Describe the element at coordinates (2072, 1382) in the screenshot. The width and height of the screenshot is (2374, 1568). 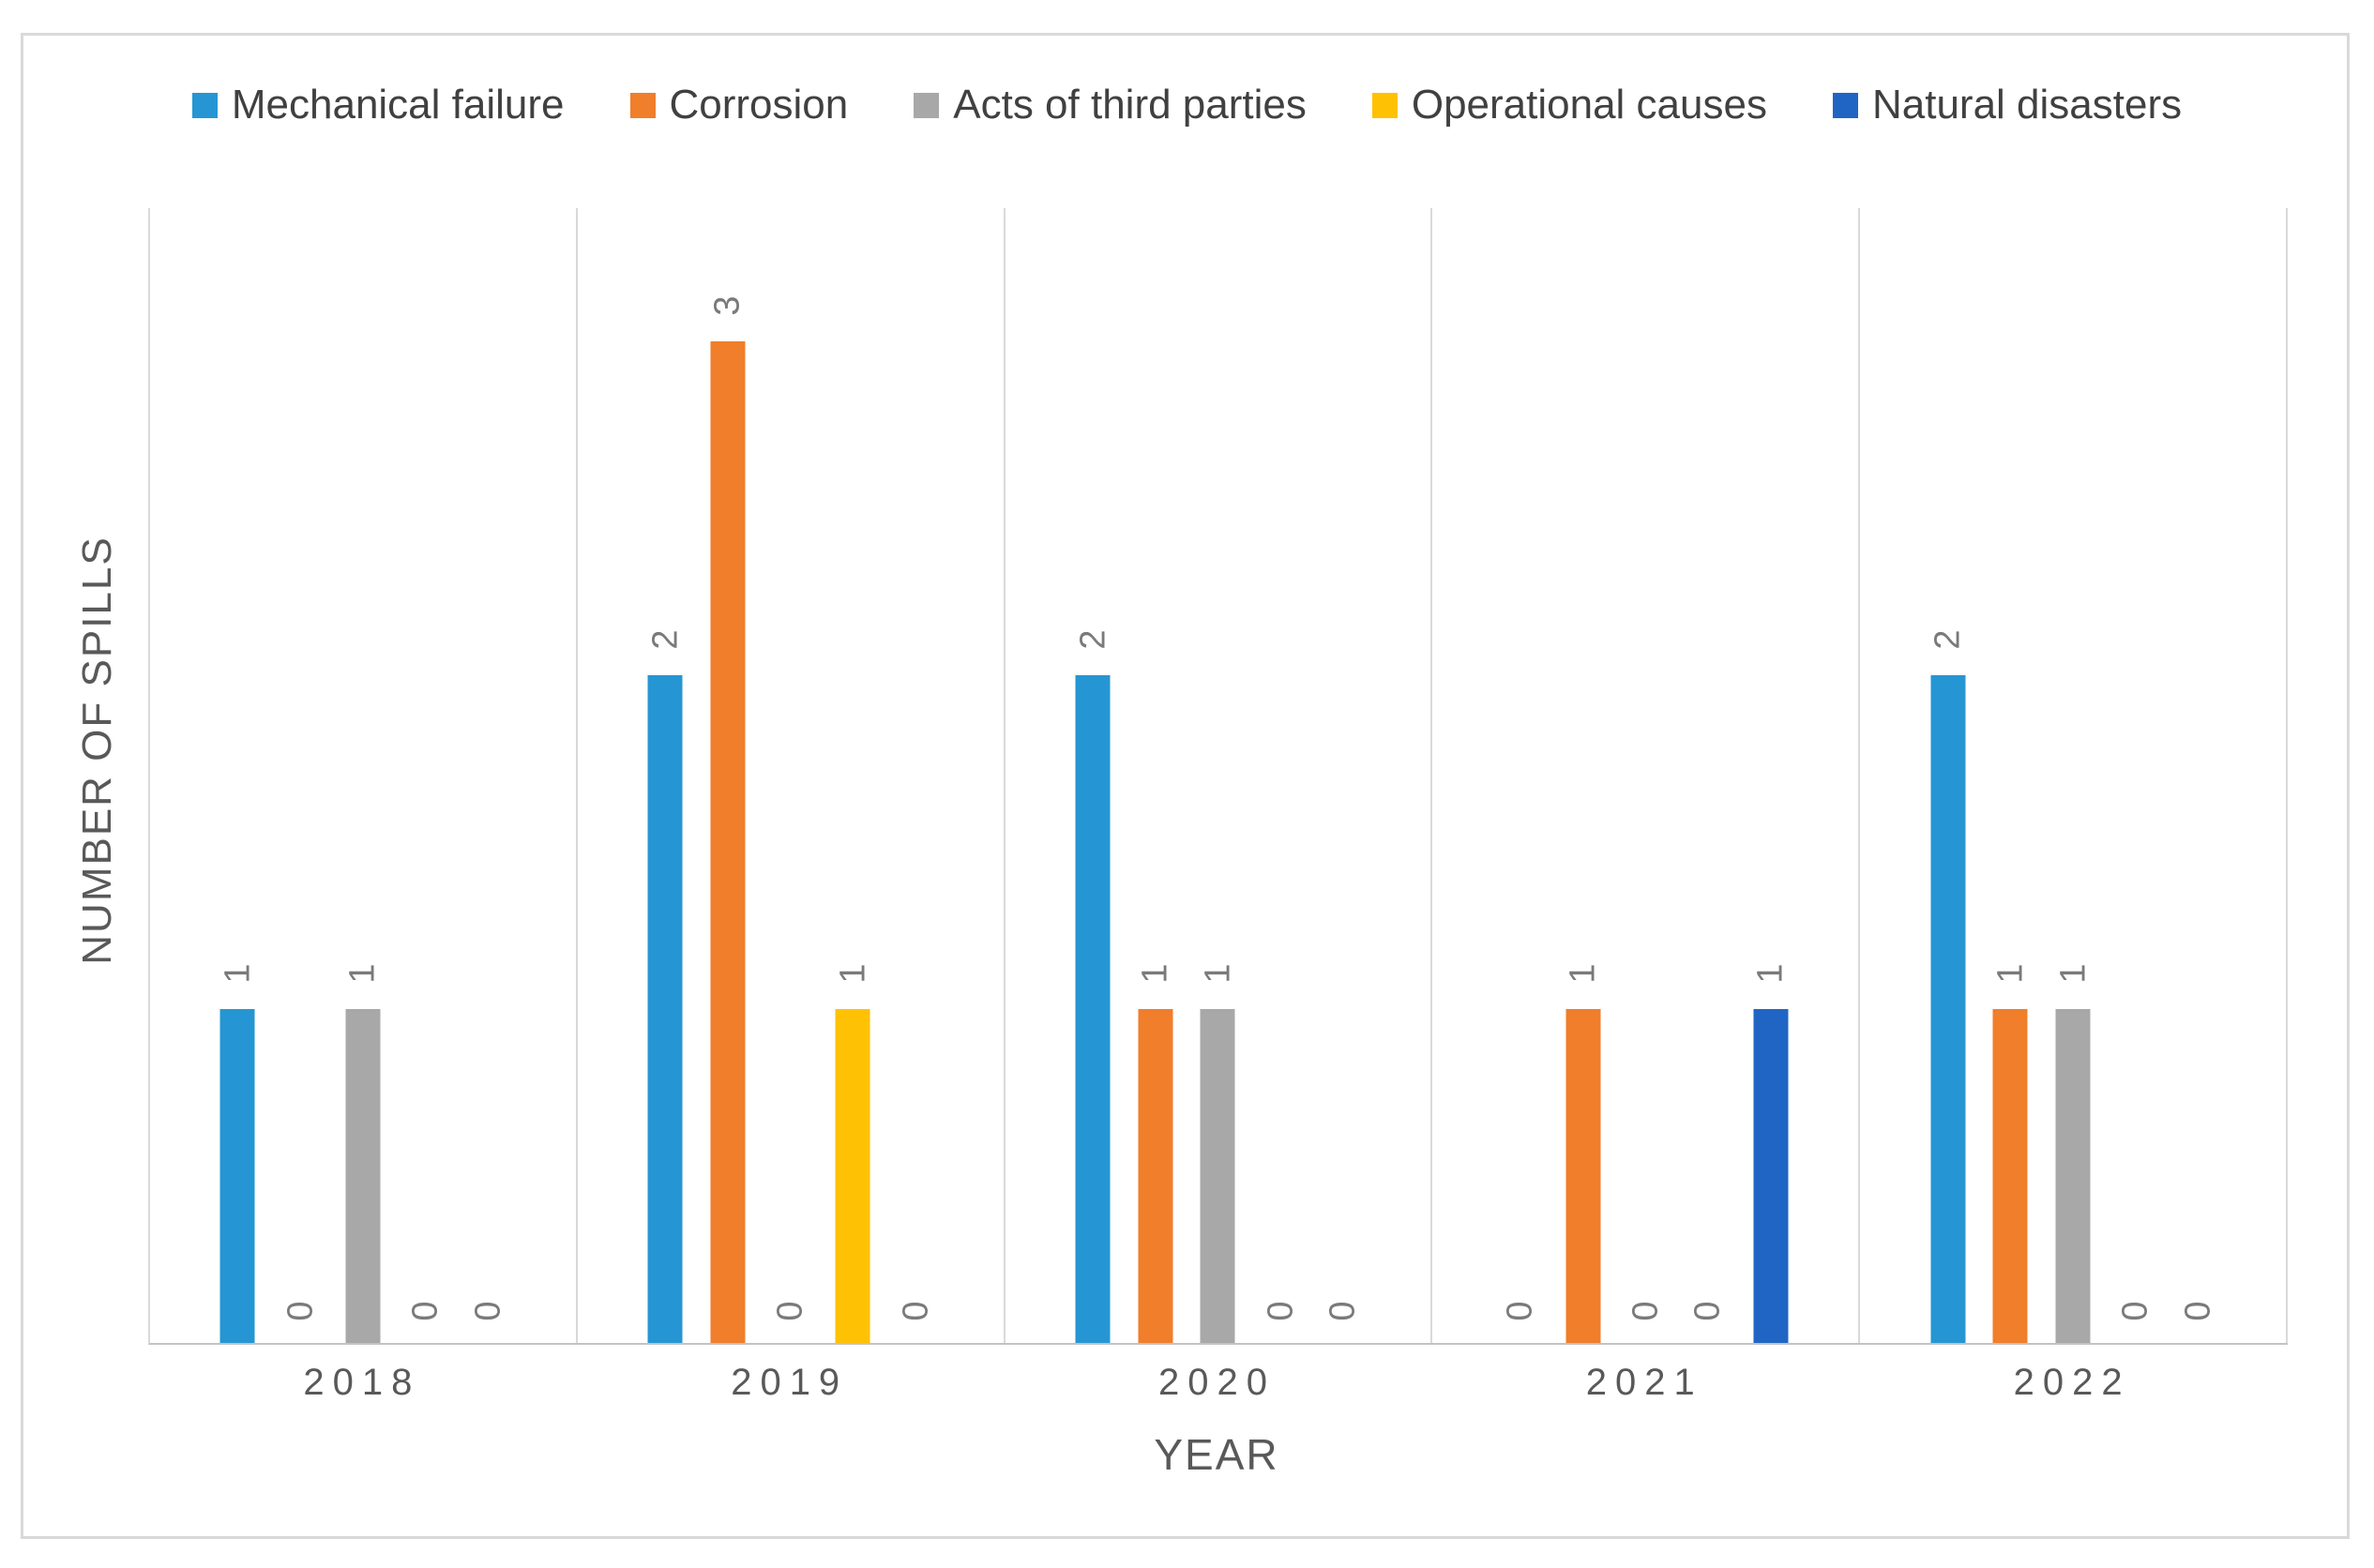
I see `x-tick-label-2022: 2022` at that location.